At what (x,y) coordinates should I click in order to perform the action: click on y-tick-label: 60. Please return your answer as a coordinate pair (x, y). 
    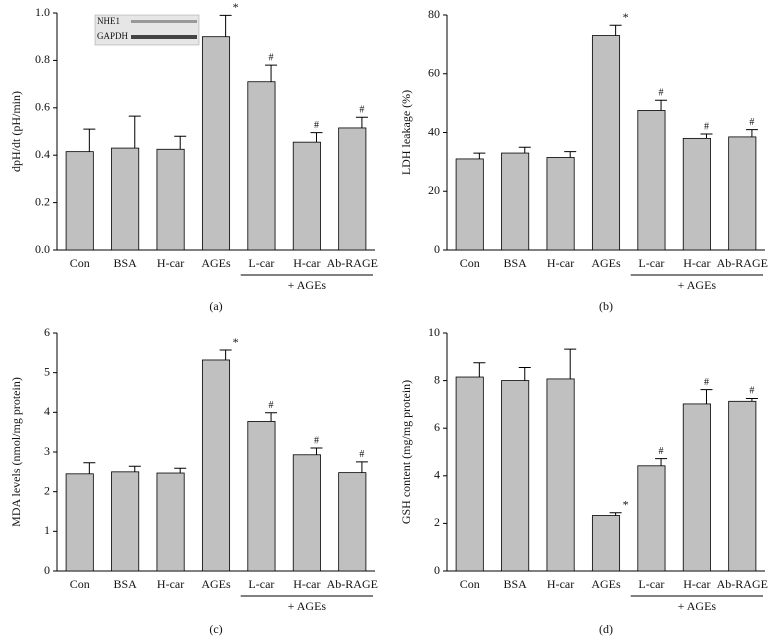
    Looking at the image, I should click on (434, 73).